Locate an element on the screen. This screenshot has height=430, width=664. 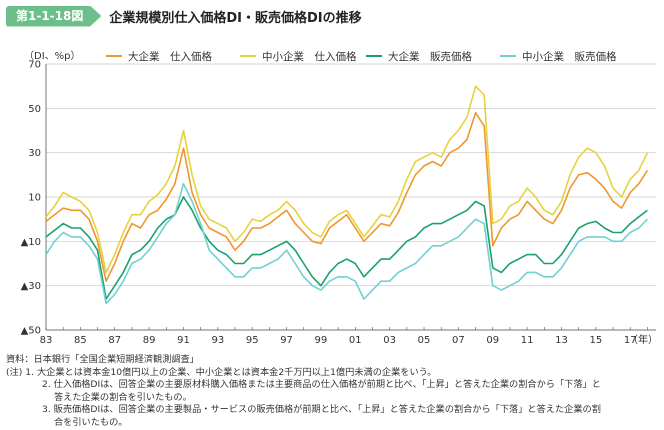
x-tick-label-09: 09 is located at coordinates (492, 340).